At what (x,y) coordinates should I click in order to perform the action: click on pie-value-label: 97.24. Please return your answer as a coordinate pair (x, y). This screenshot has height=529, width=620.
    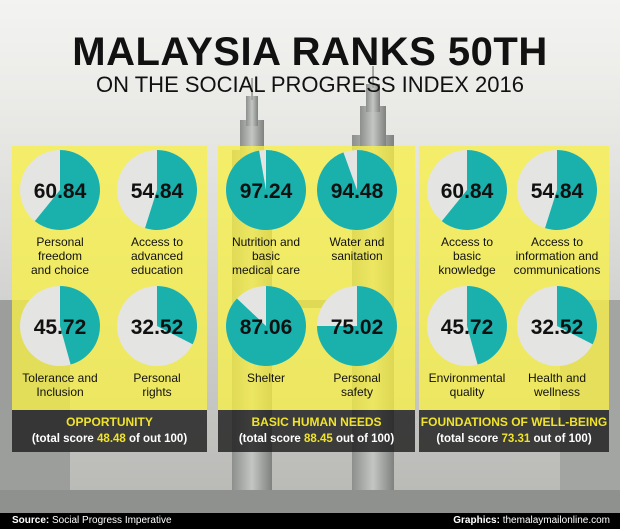
    Looking at the image, I should click on (266, 191).